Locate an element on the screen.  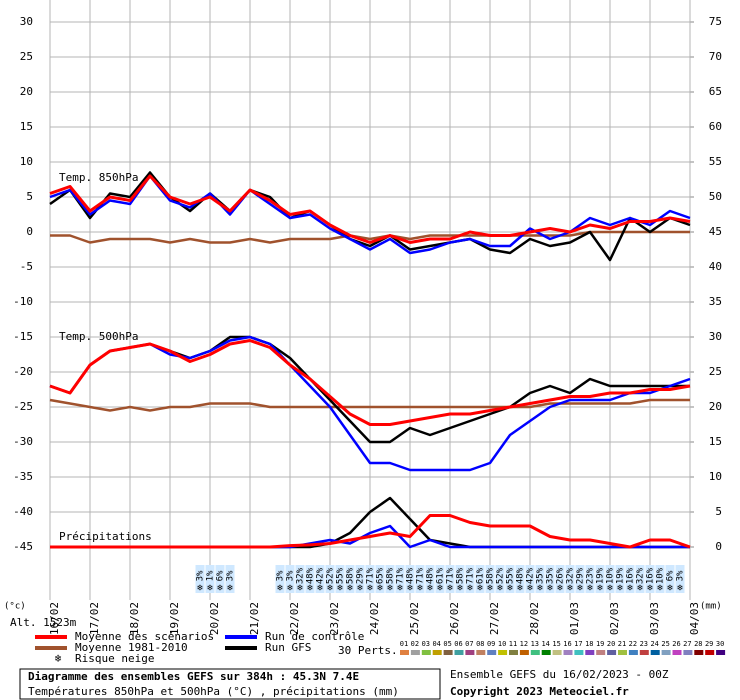
perturbation-name: 30 is located at coordinates (720, 644).